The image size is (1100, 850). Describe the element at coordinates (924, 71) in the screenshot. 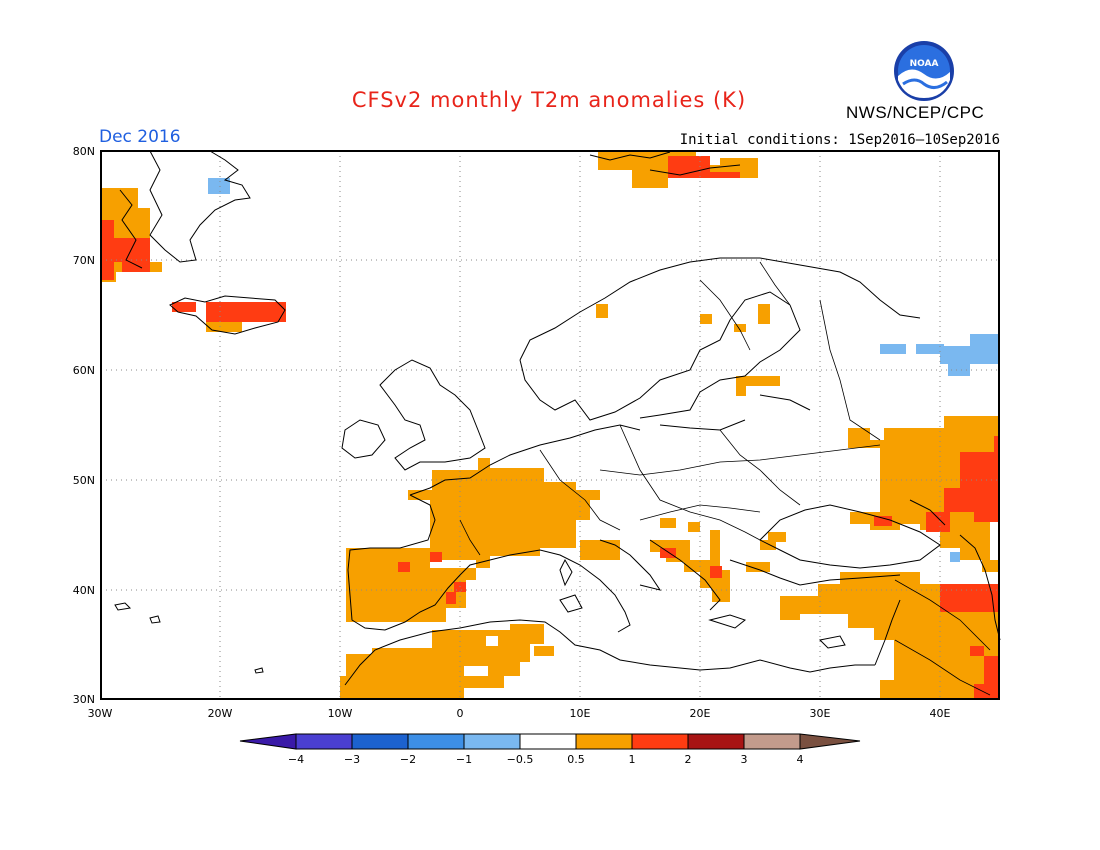

I see `noaa-logo-icon: NOAA` at that location.